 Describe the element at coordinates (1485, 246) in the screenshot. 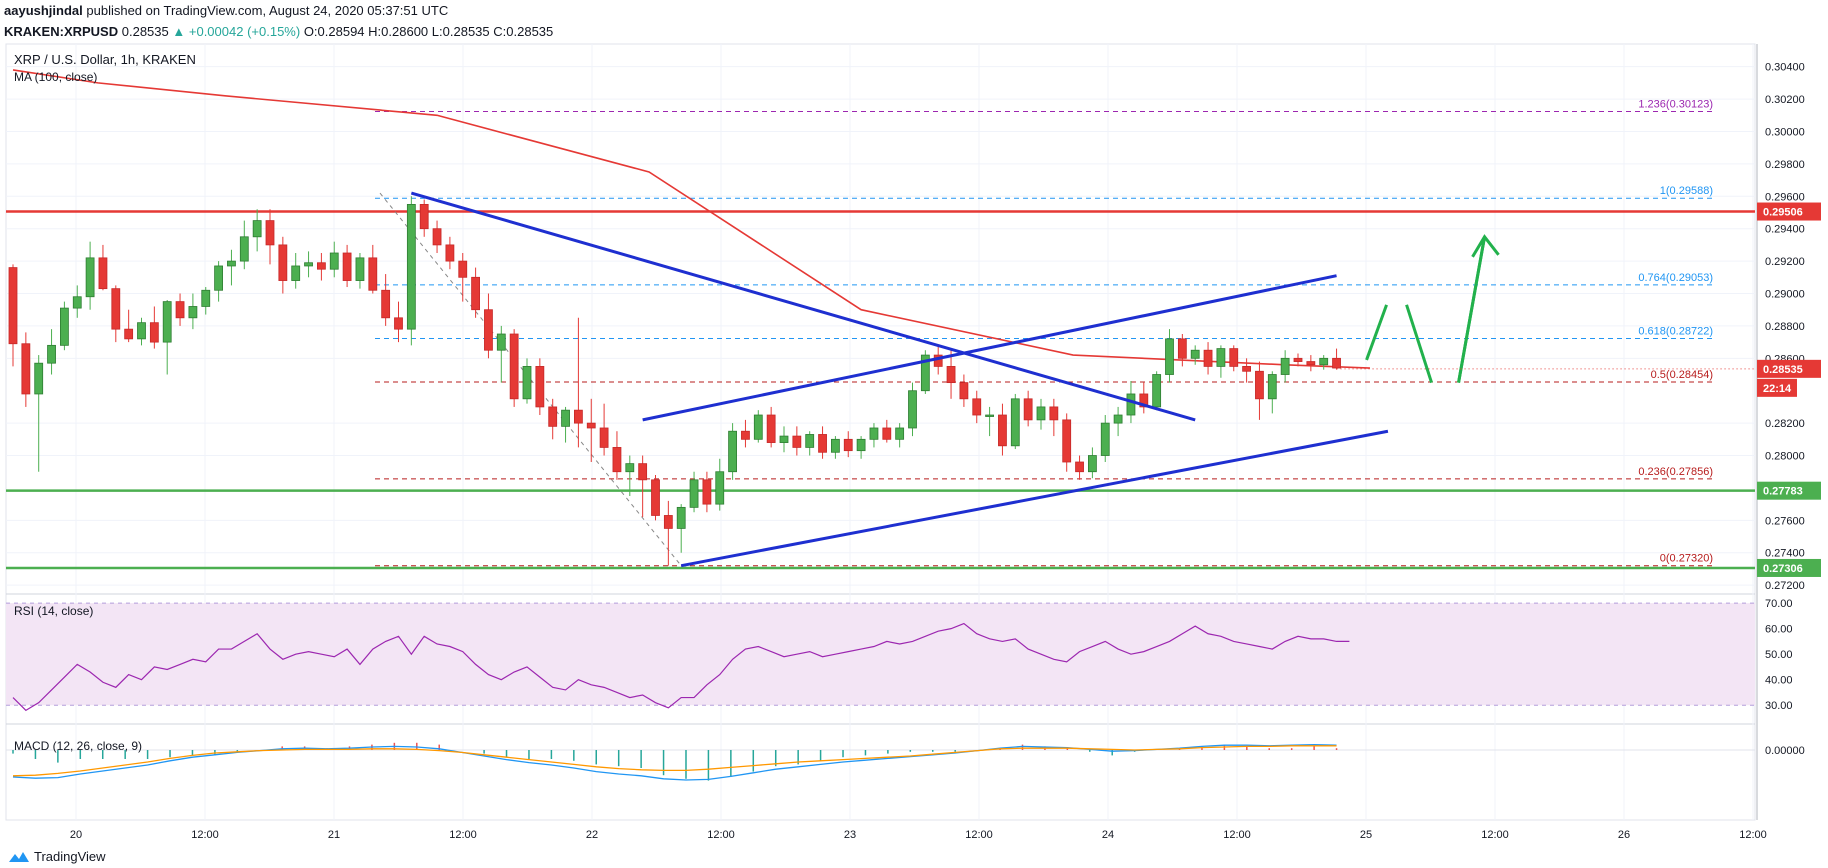

I see `projection-arrowhead-icon` at that location.